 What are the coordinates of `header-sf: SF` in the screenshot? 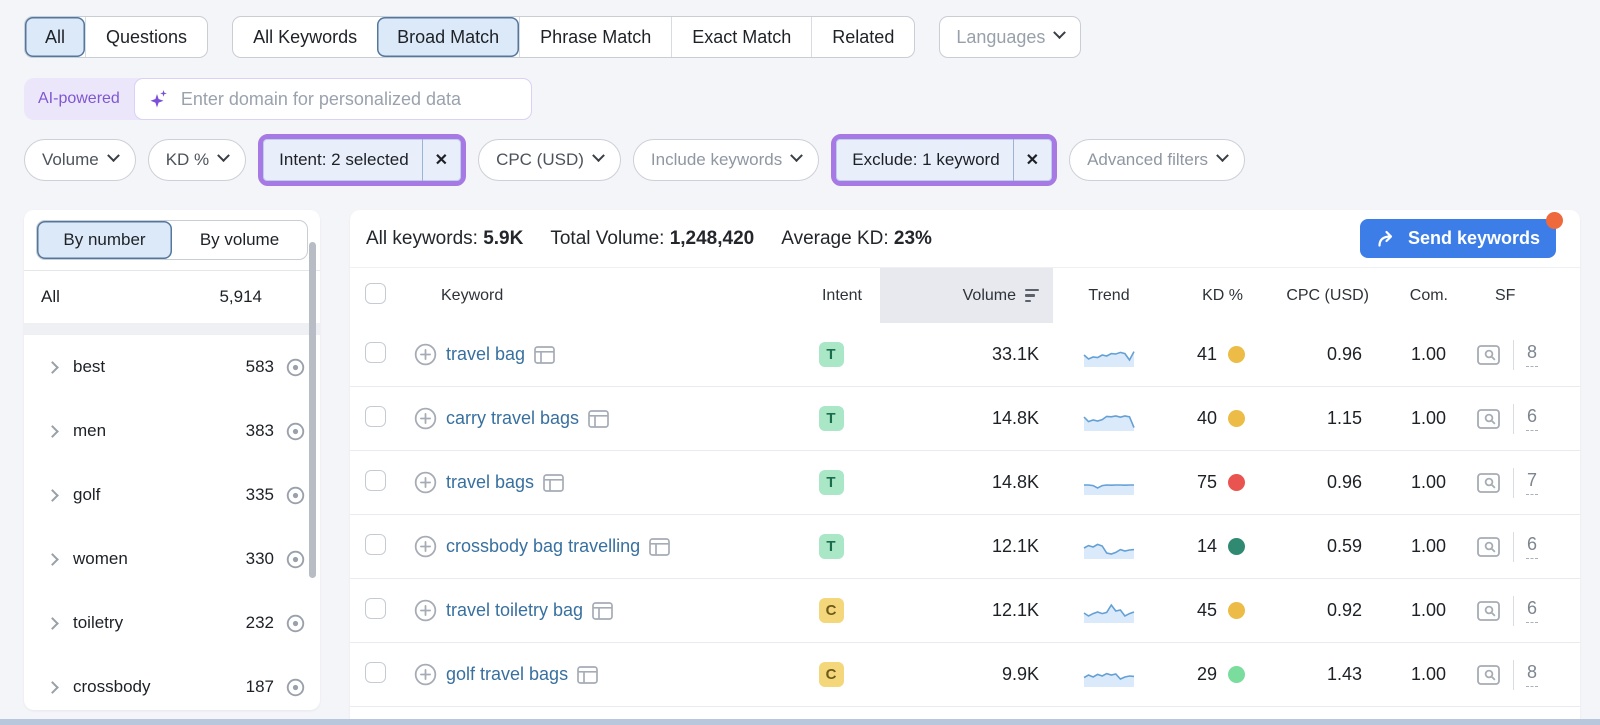 It's located at (1505, 295).